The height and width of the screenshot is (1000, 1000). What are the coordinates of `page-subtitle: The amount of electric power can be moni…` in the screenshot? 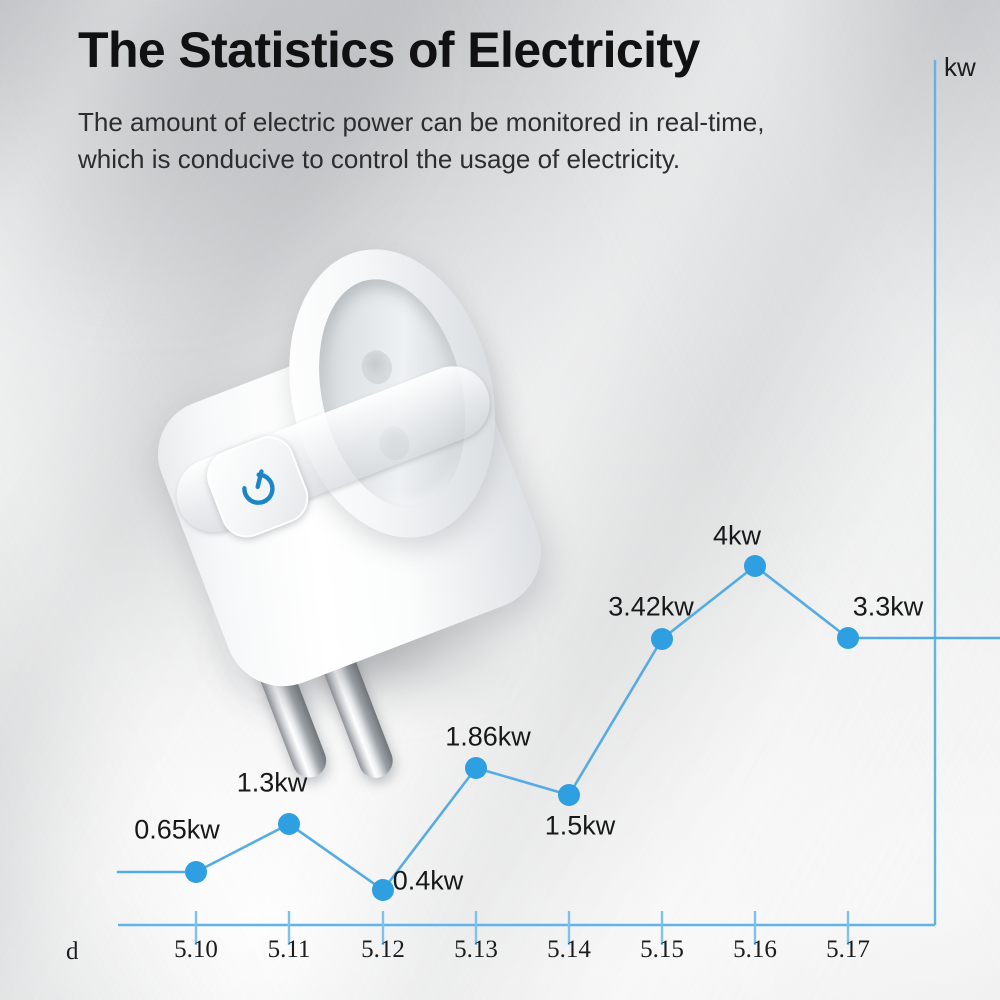 It's located at (478, 141).